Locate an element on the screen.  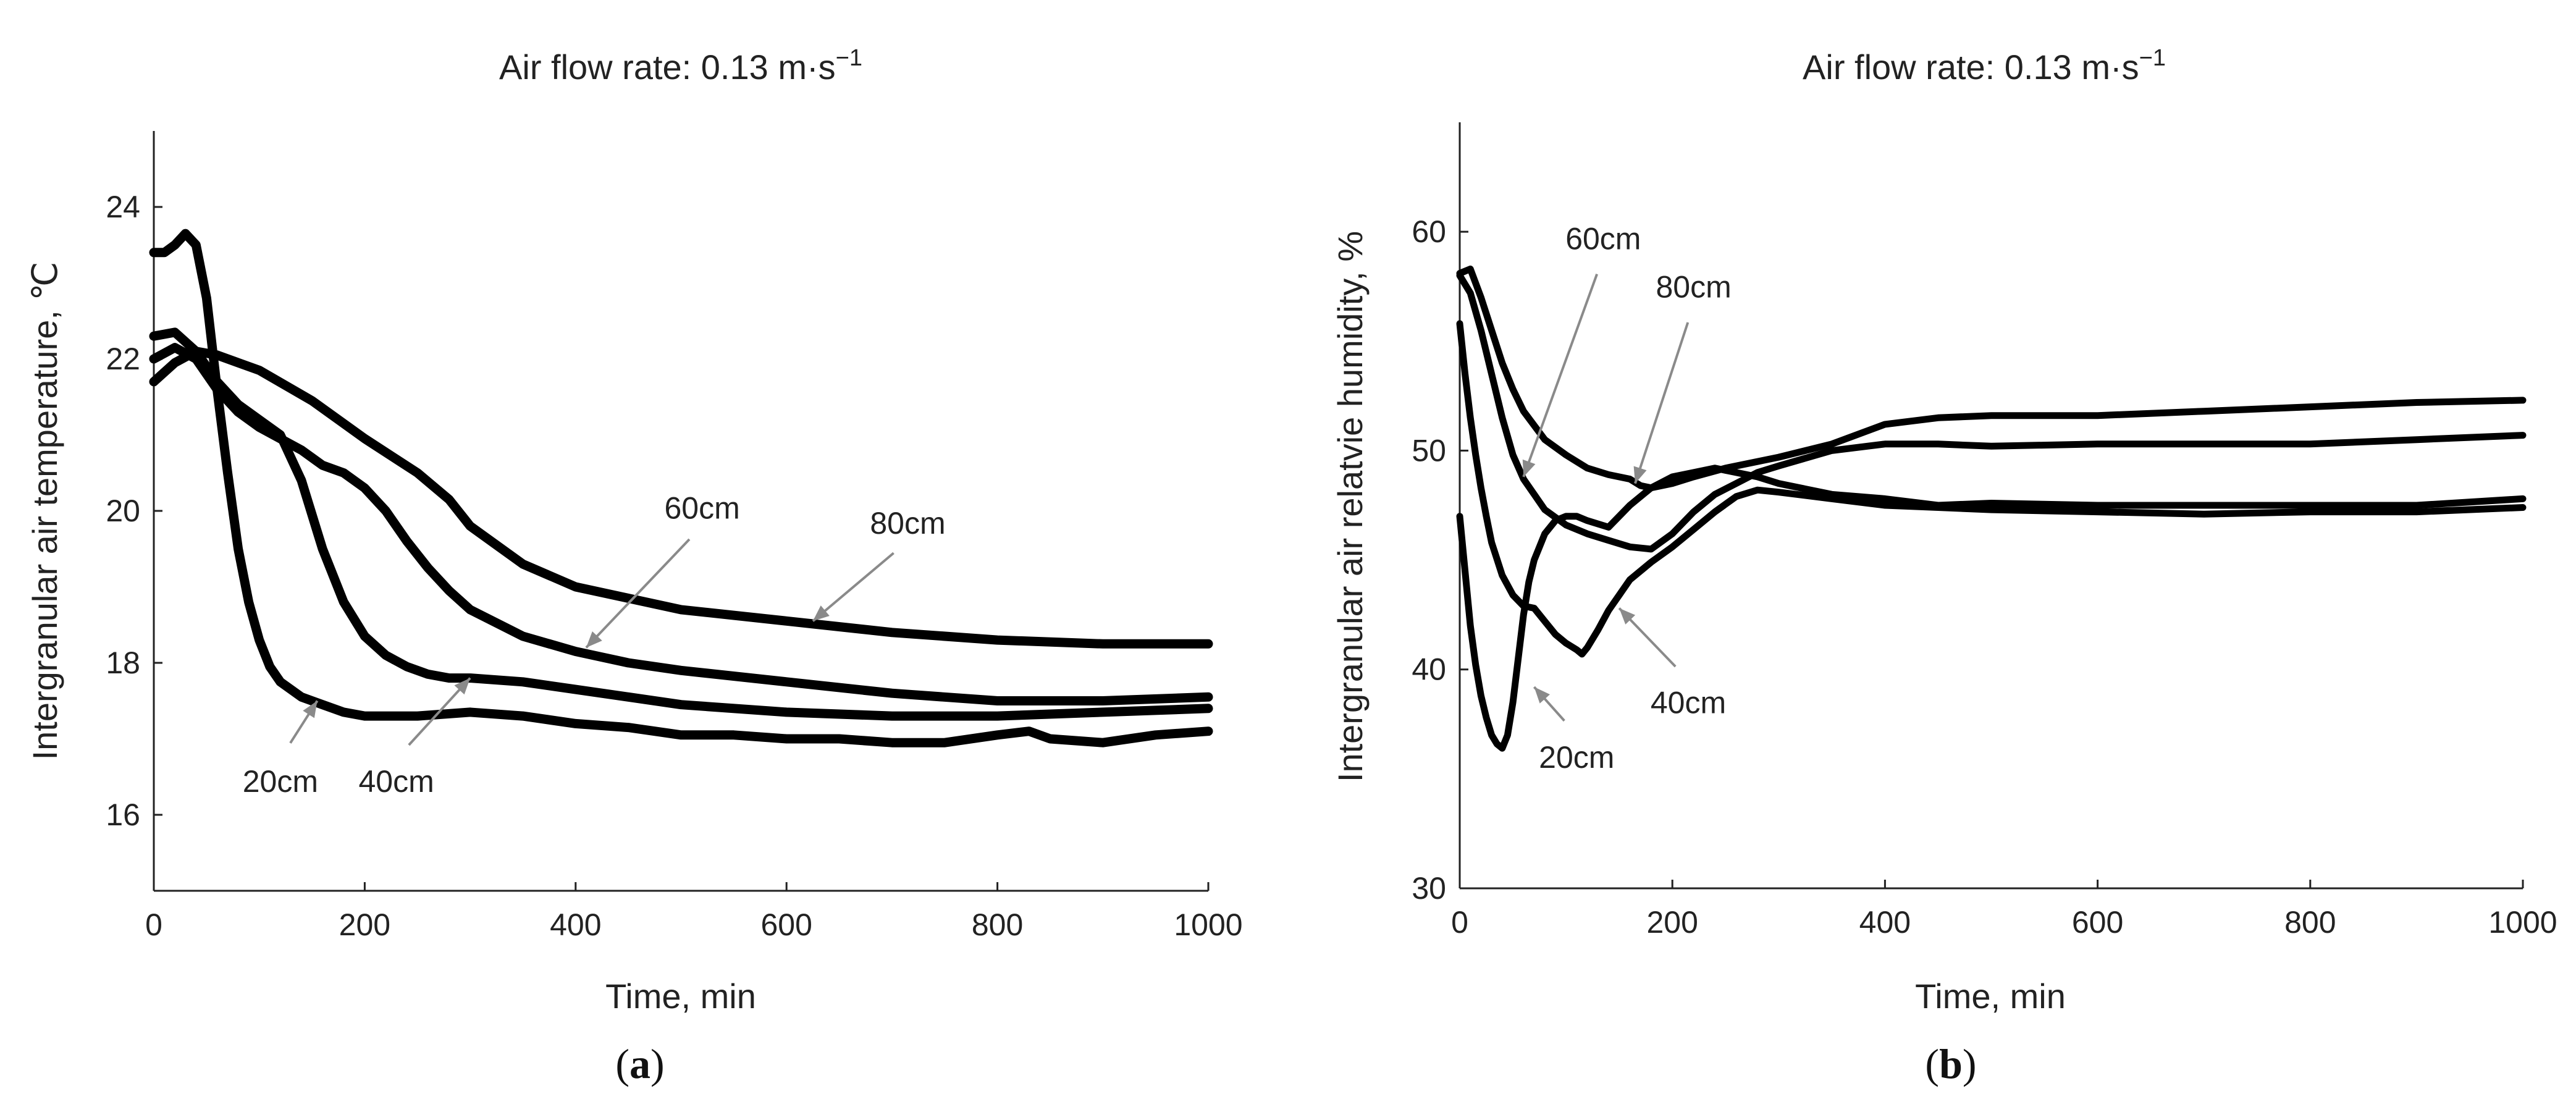
panel-a-y-tick-label: 20 is located at coordinates (123, 511).